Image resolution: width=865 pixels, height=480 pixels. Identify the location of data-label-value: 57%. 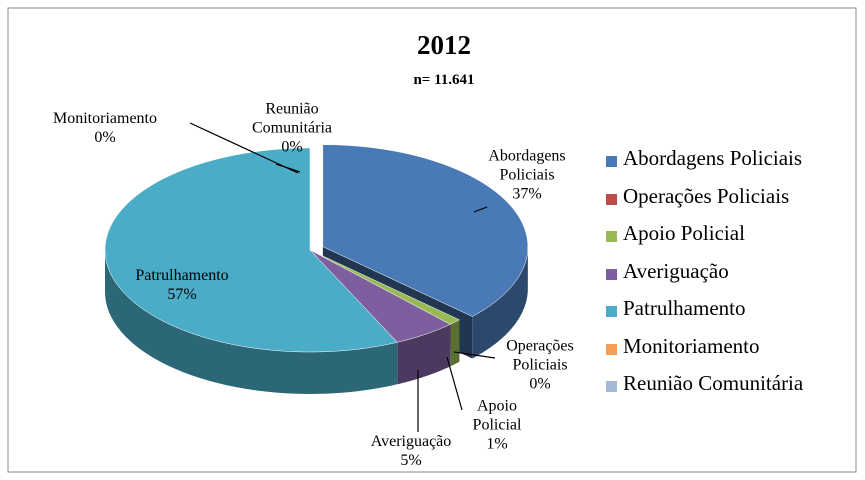
(182, 294).